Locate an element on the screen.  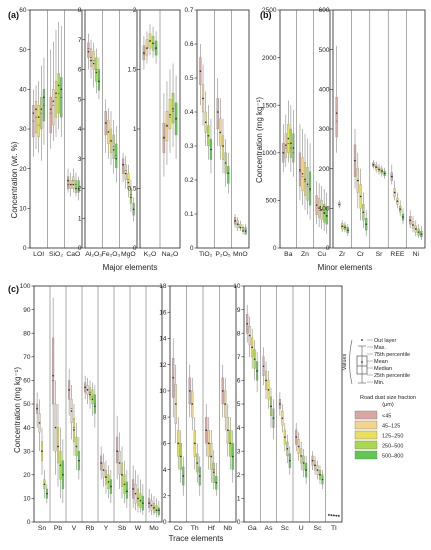
legend-swatch is located at coordinates (366, 455).